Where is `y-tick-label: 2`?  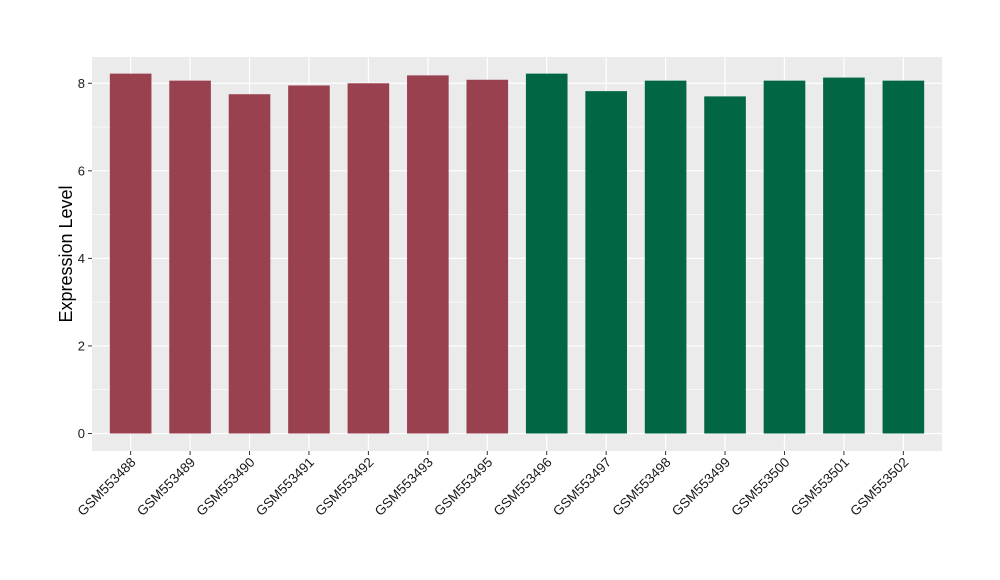
y-tick-label: 2 is located at coordinates (81, 345).